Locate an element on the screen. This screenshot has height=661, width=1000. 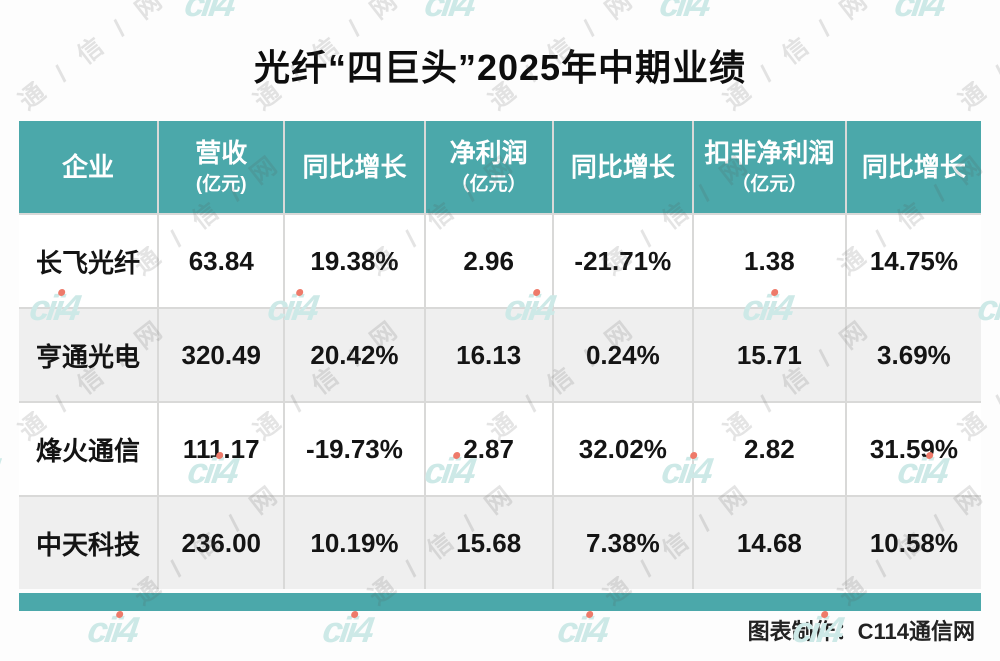
cell-net-profit-yoy: 0.24% is located at coordinates (622, 355).